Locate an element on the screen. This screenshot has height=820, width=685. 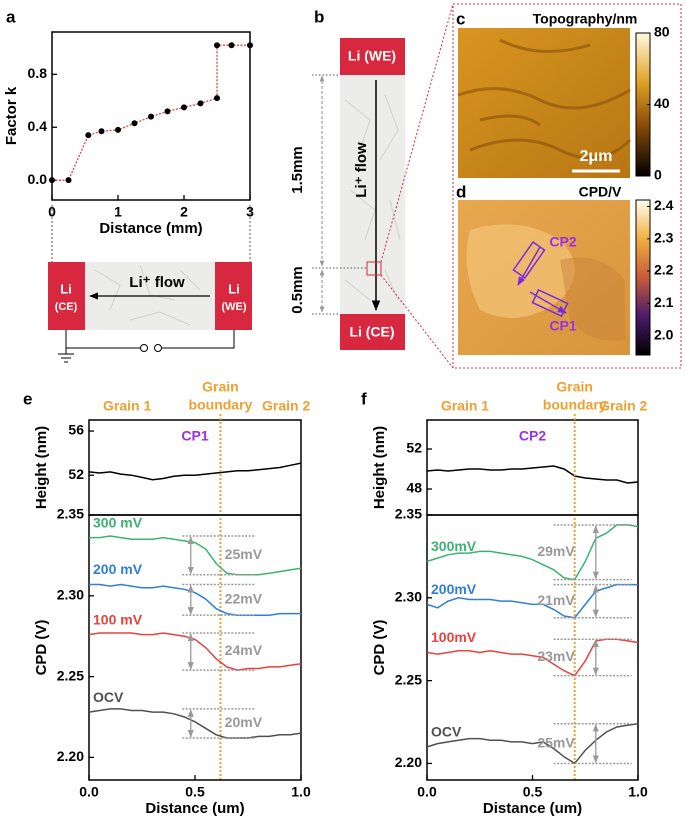
electrode-label: Li (WE) is located at coordinates (372, 56).